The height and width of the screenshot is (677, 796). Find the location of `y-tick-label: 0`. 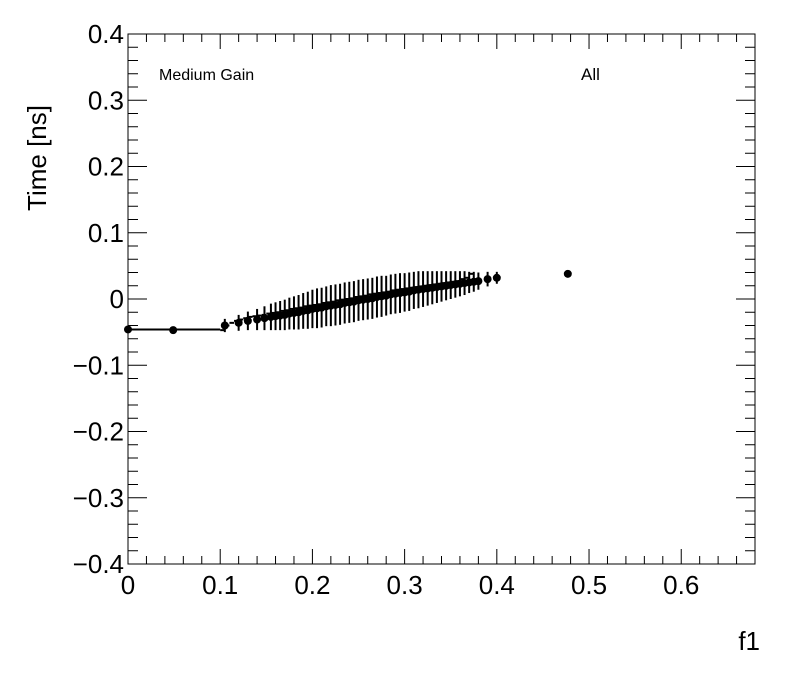

y-tick-label: 0 is located at coordinates (117, 299).